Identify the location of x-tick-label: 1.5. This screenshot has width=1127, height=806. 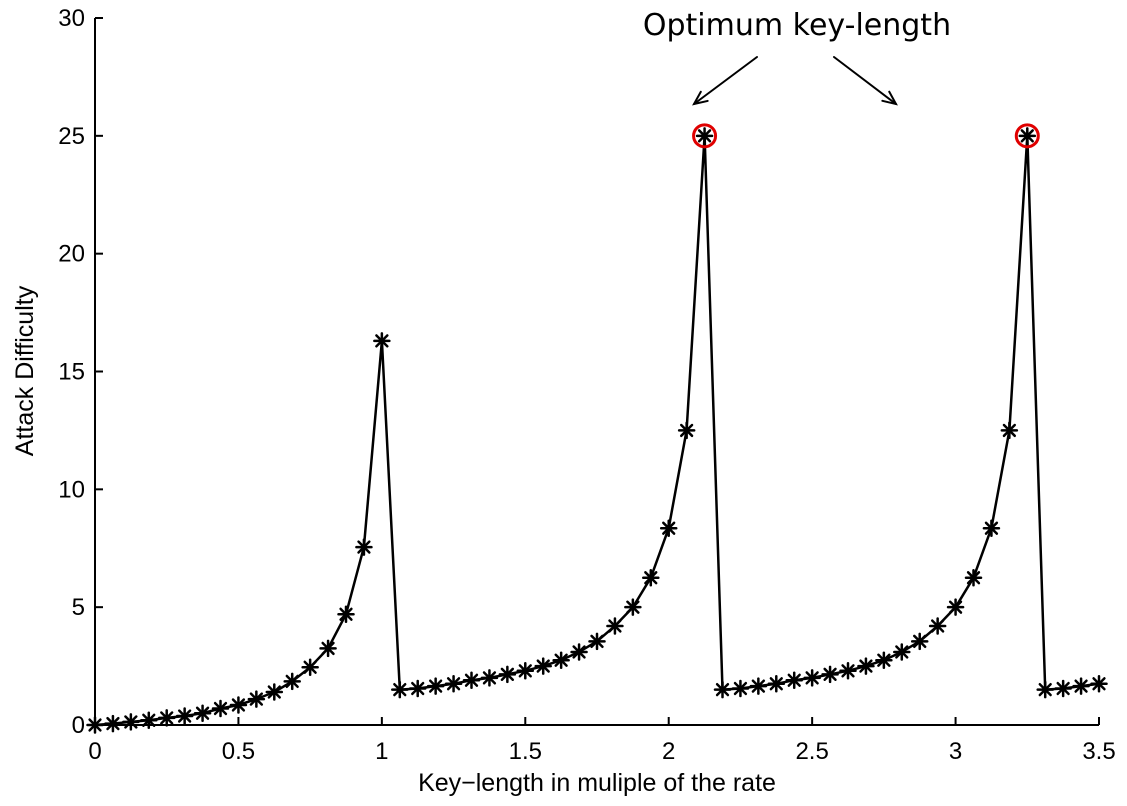
(525, 751).